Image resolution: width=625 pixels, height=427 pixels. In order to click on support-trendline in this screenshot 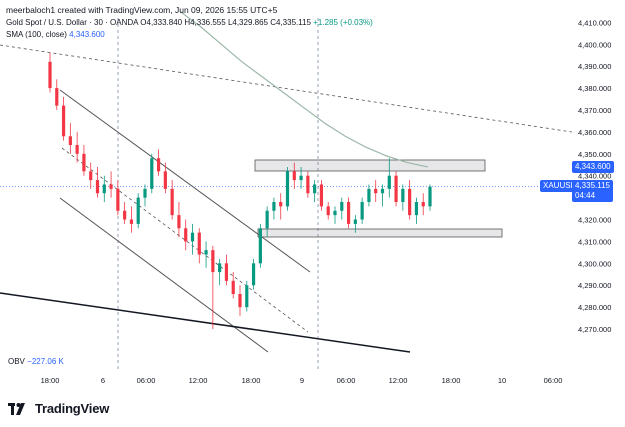, I will do `click(205, 322)`.